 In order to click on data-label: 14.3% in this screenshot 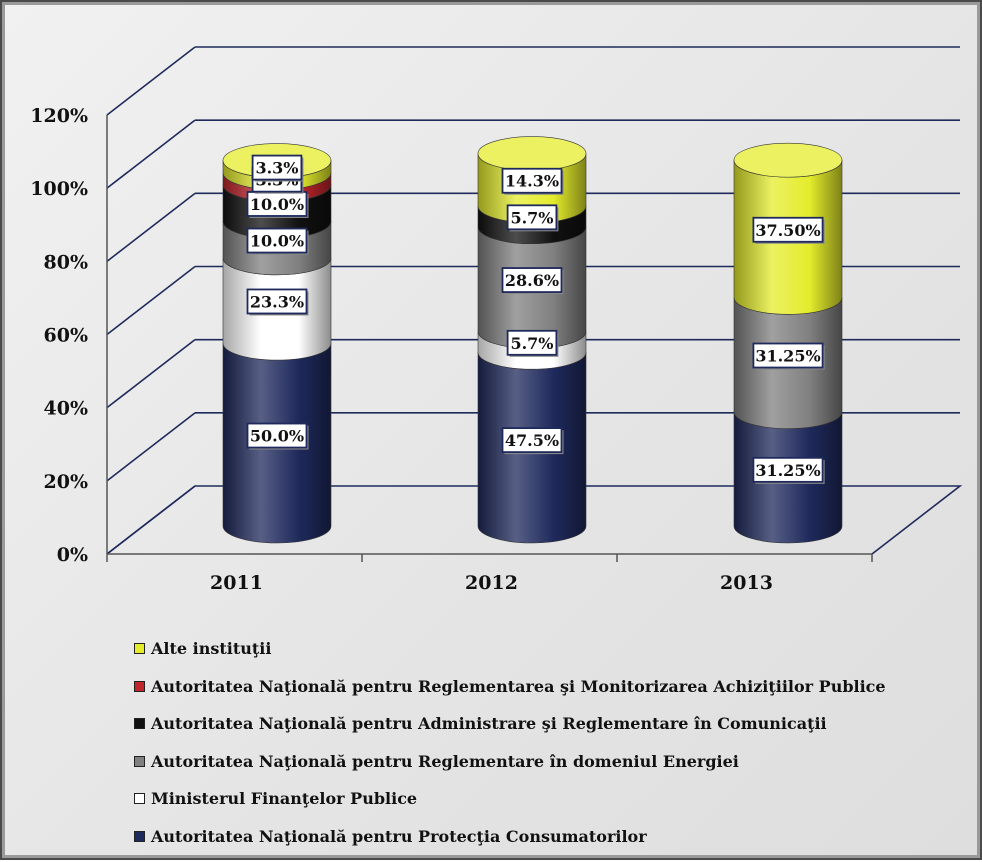, I will do `click(532, 181)`.